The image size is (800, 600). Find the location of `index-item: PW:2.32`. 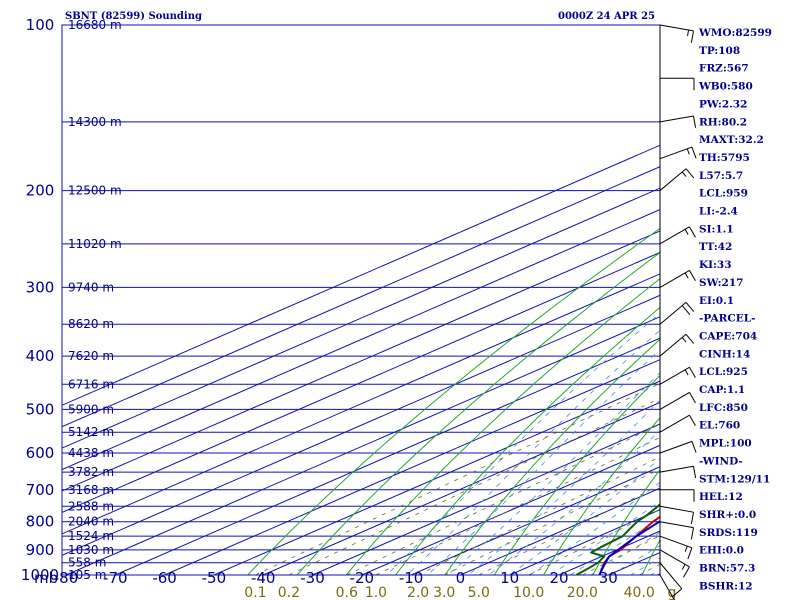

index-item: PW:2.32 is located at coordinates (723, 104).